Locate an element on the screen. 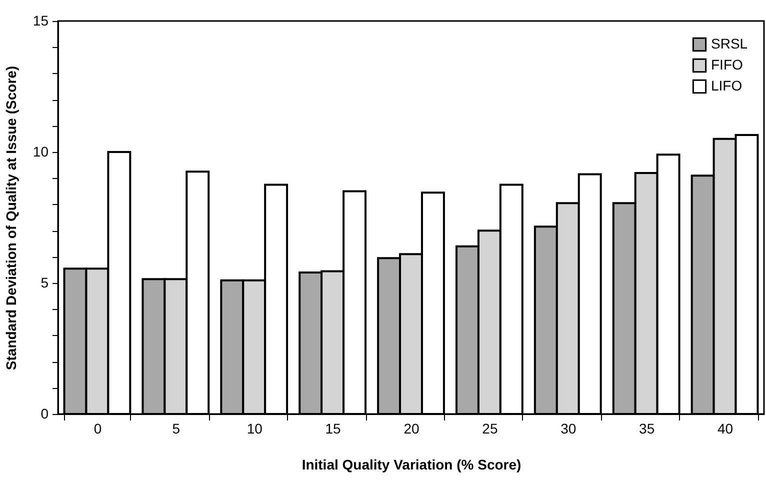 This screenshot has height=480, width=766. x-tick-label: 10 is located at coordinates (254, 428).